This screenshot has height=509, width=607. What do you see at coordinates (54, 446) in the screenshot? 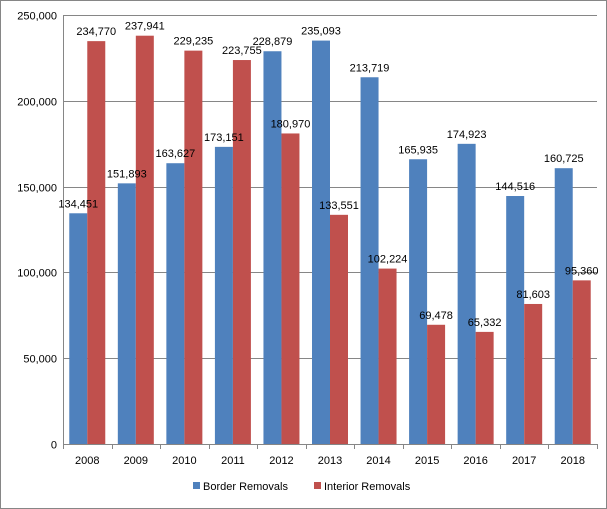
I see `y-tick-label: 0` at bounding box center [54, 446].